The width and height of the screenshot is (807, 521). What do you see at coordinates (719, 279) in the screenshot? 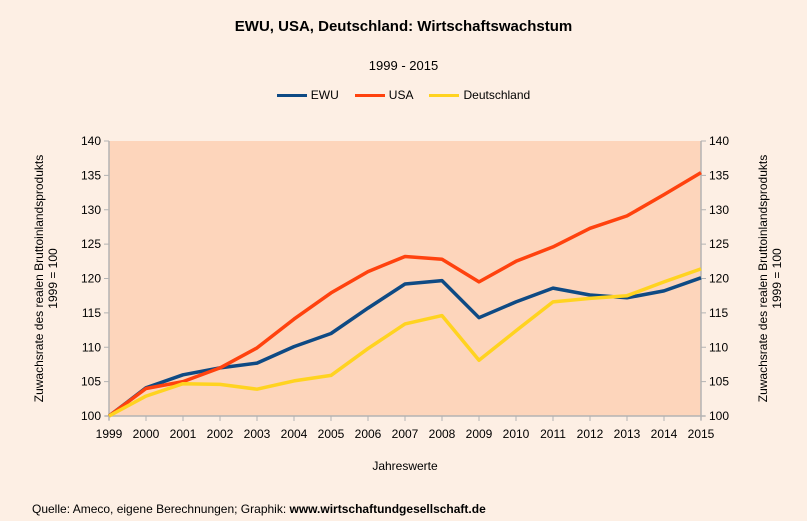
I see `y-tick-label-right: 120` at bounding box center [719, 279].